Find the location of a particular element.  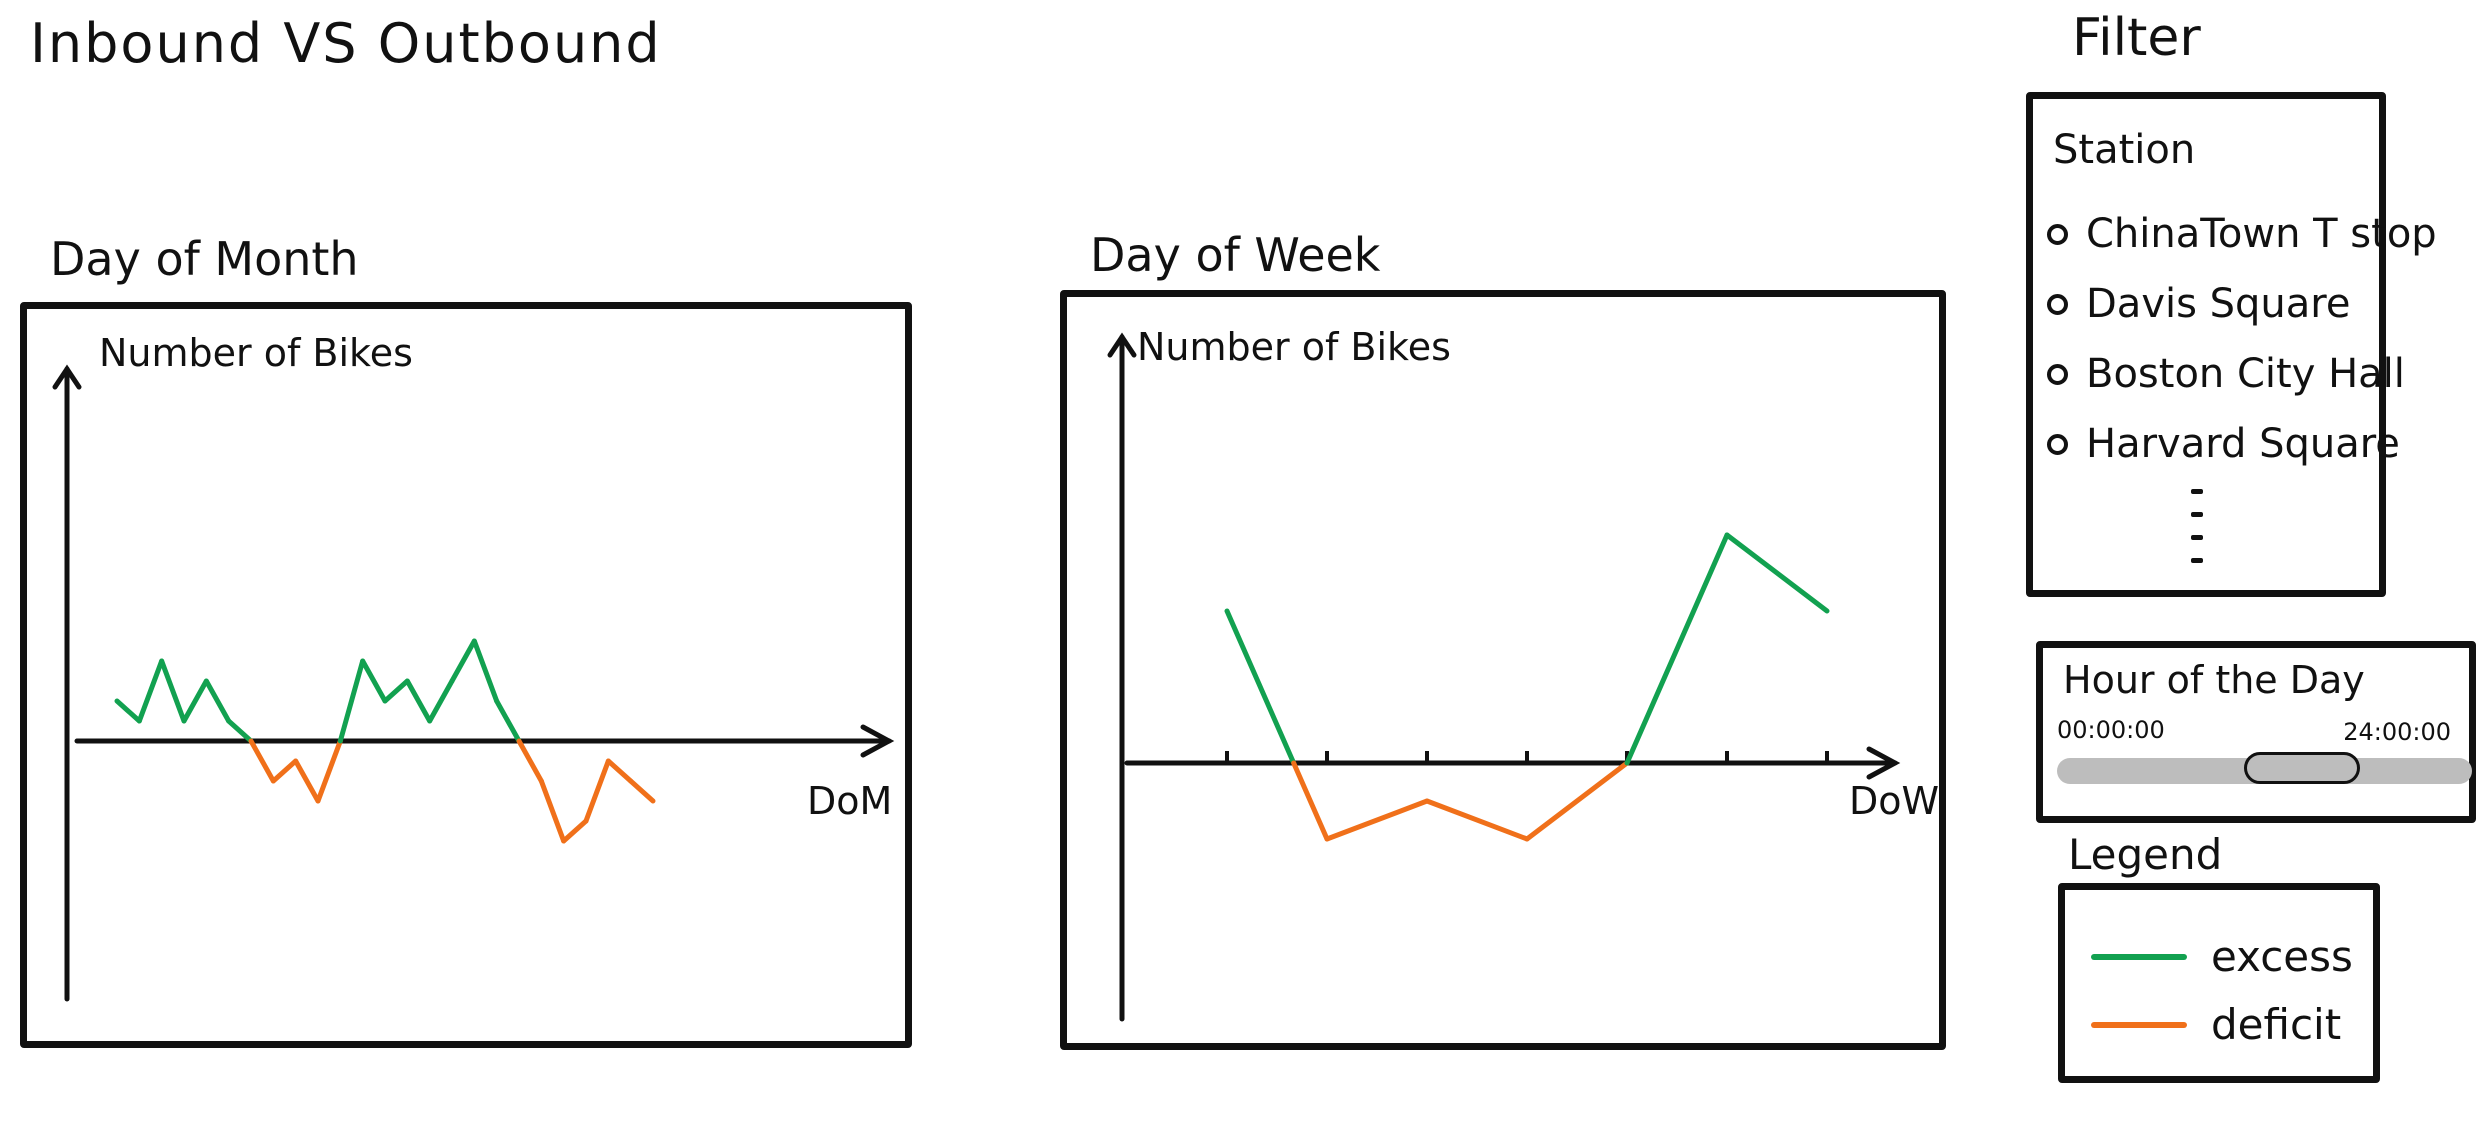

station-option-city-hall: Boston City Hall is located at coordinates (2242, 374).